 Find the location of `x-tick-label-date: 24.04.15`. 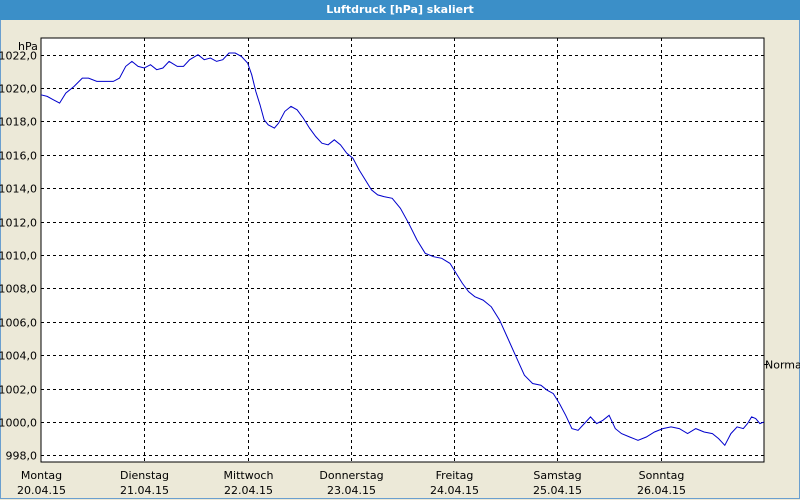

x-tick-label-date: 24.04.15 is located at coordinates (454, 490).